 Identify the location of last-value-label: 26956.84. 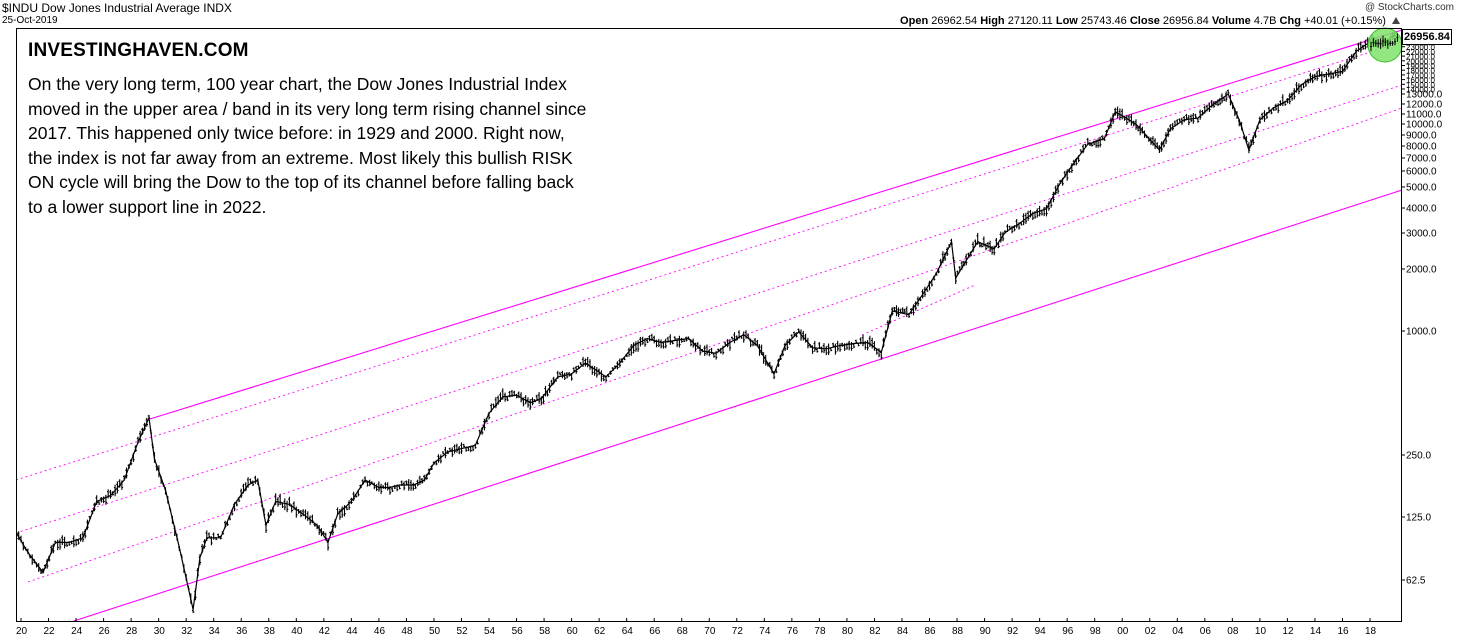
(1427, 37).